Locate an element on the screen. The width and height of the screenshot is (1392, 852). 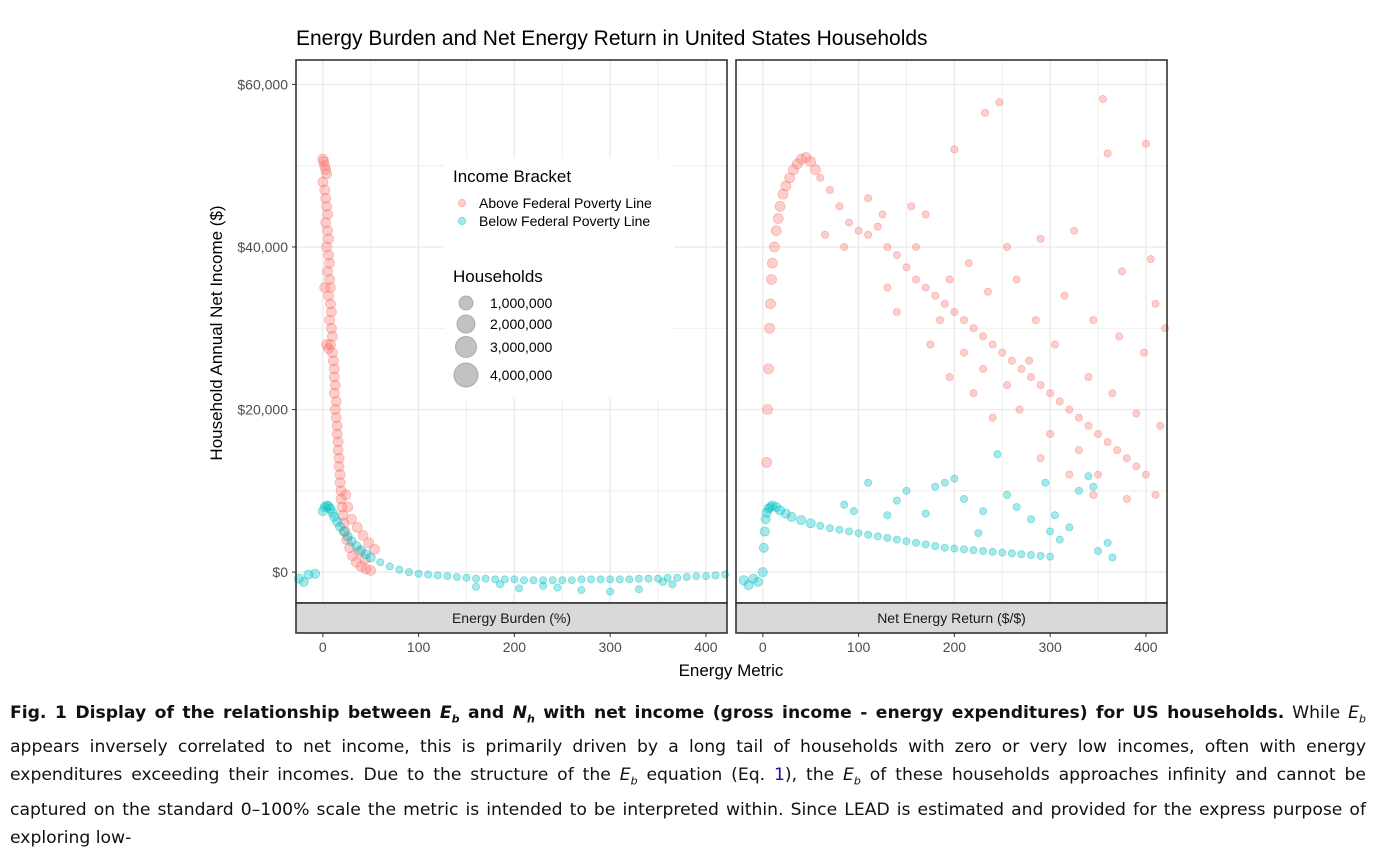
y-axis-ticks: $0 $20,000 $40,000 $60,000 is located at coordinates (266, 328).